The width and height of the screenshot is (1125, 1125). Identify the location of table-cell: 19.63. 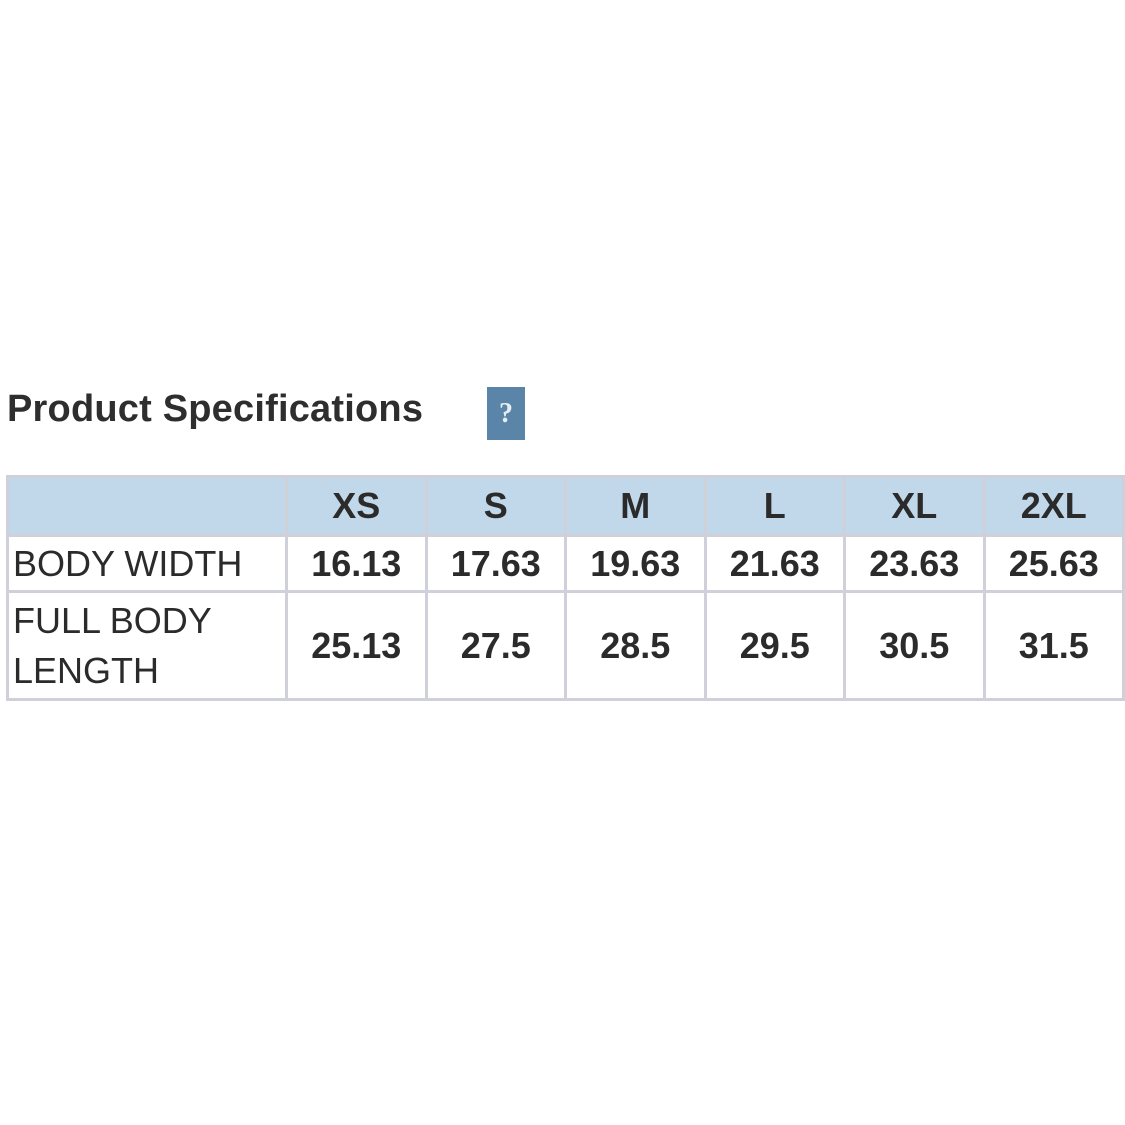
(635, 563).